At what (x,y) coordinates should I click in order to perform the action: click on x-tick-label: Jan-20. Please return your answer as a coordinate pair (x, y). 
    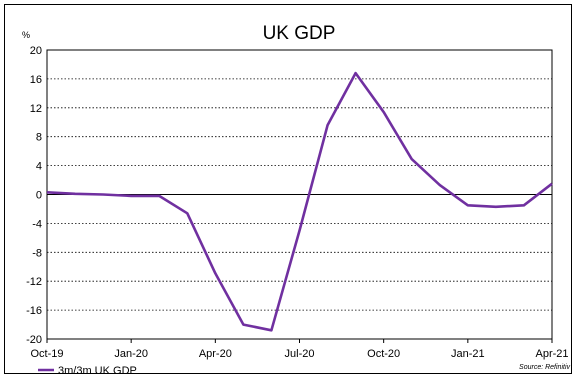
    Looking at the image, I should click on (131, 354).